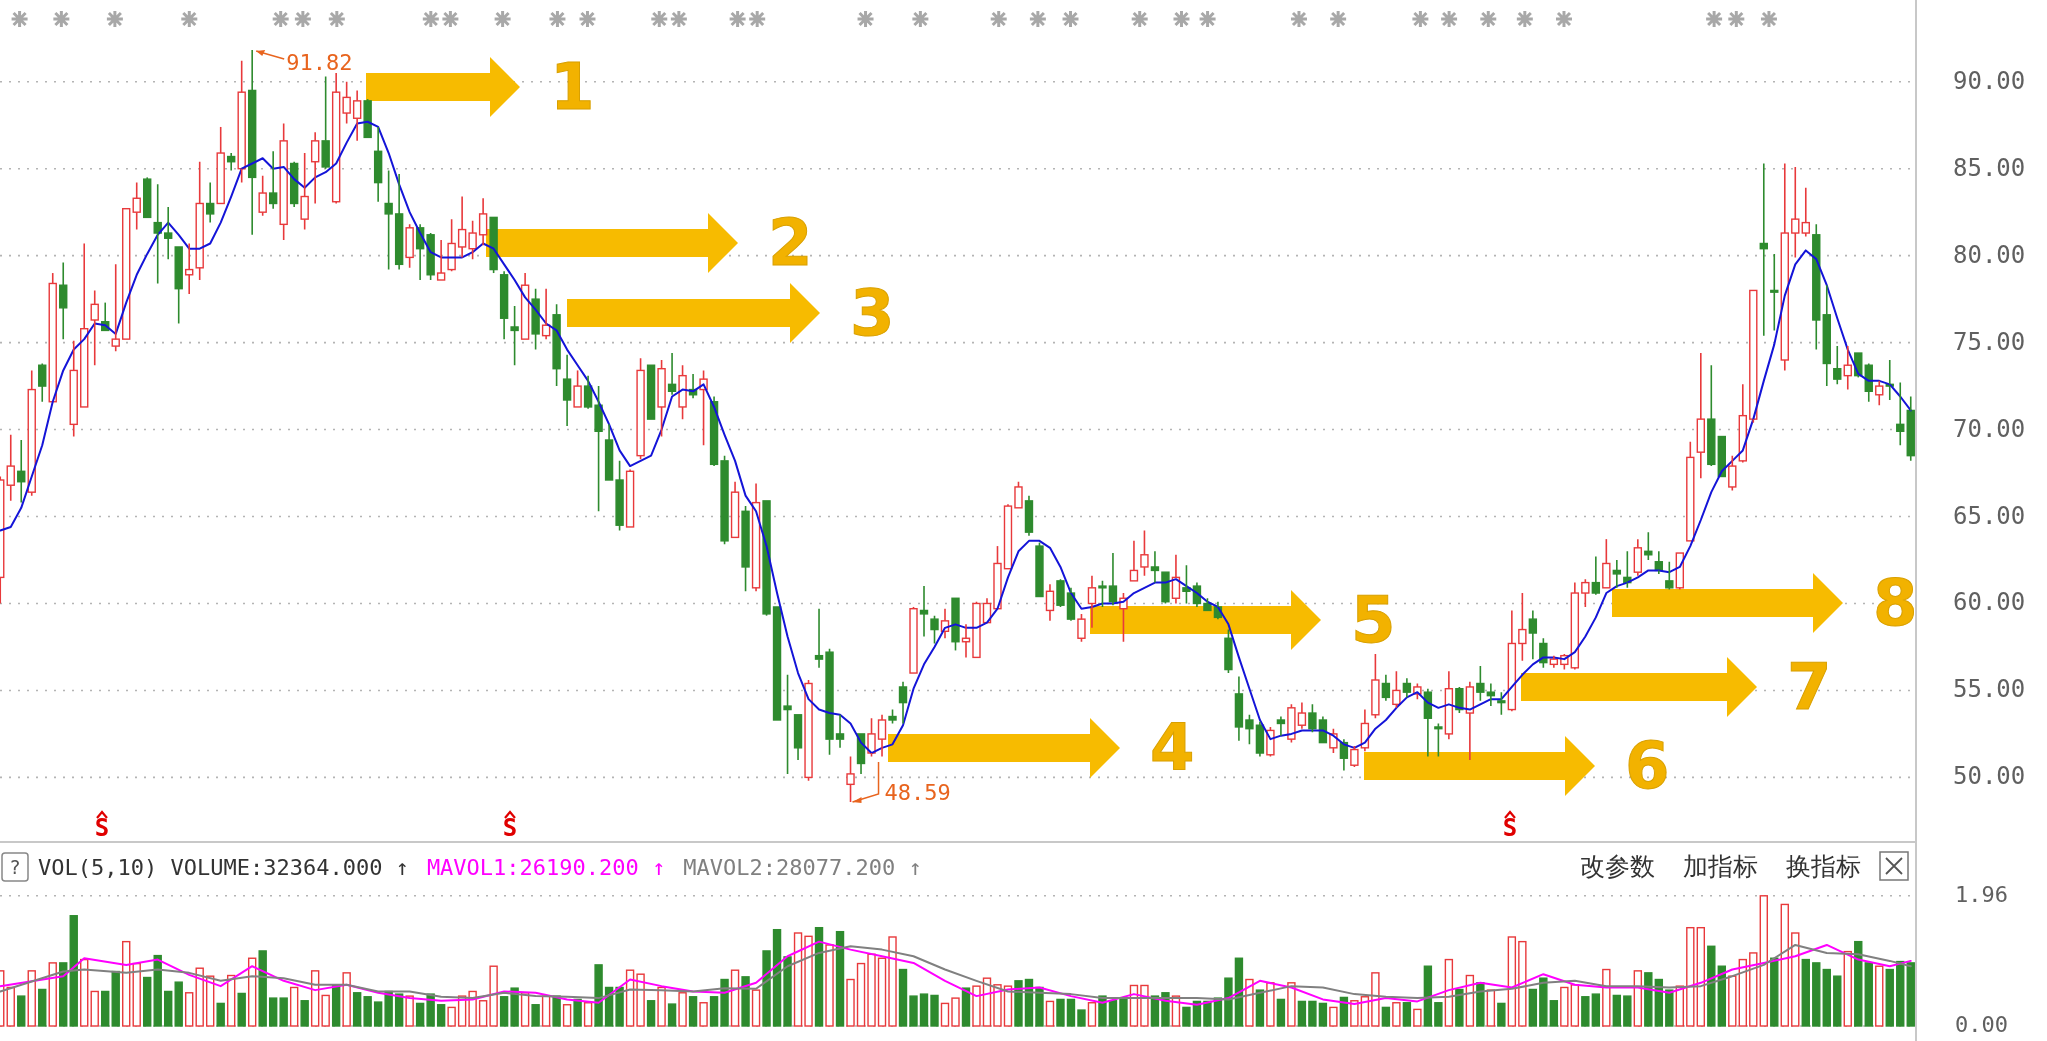 The width and height of the screenshot is (2047, 1041). I want to click on annotation: 2, so click(790, 243).